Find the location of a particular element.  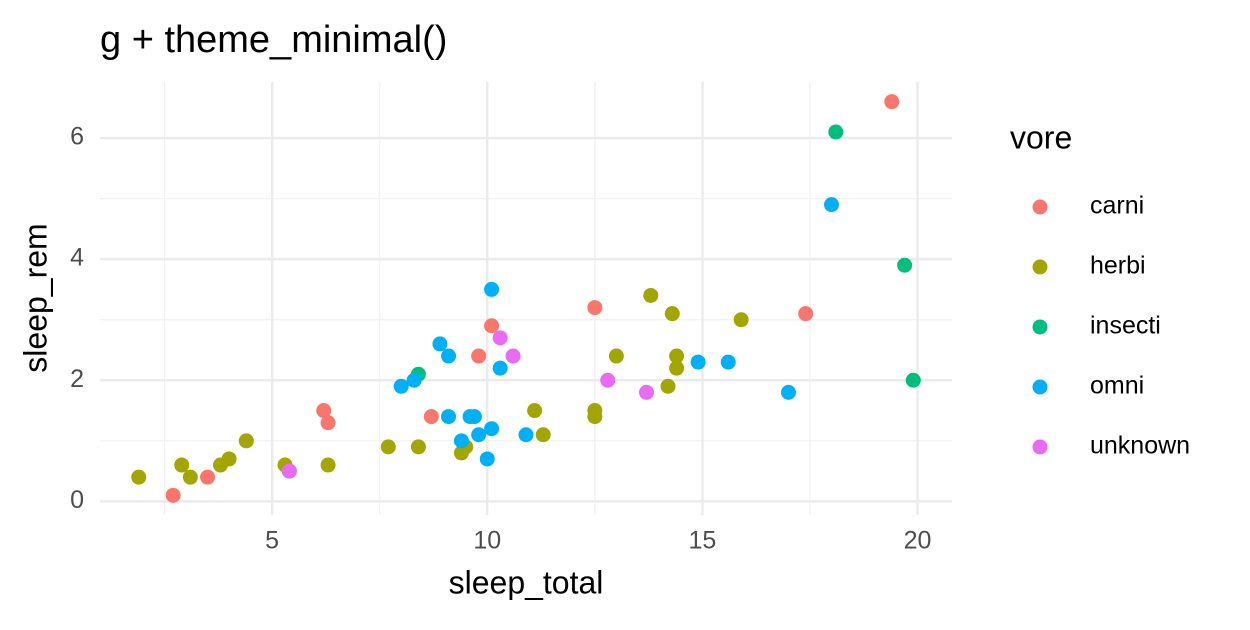

legend-label: insecti is located at coordinates (1125, 326).